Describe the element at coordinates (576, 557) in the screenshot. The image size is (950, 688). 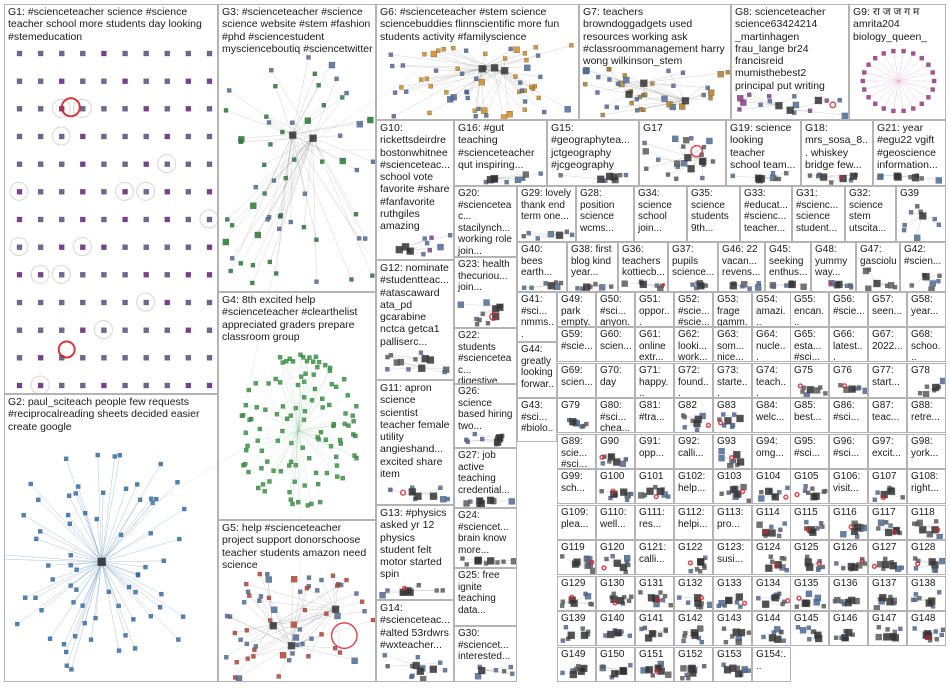
I see `group-g119-cell: G119` at that location.